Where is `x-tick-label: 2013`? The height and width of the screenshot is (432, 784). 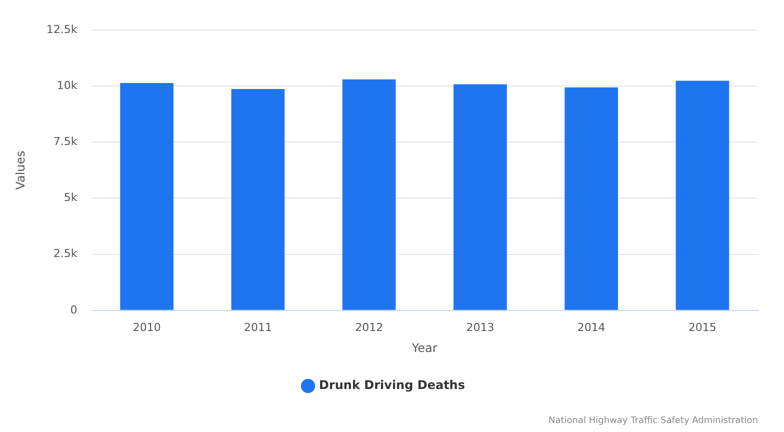 x-tick-label: 2013 is located at coordinates (480, 327).